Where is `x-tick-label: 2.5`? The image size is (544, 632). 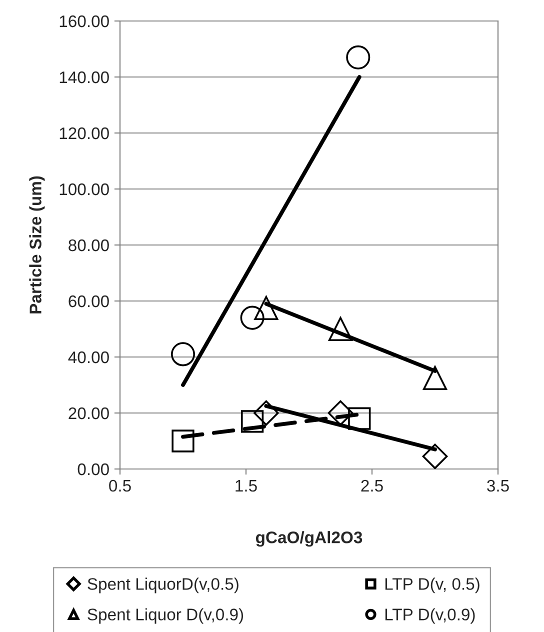
x-tick-label: 2.5 is located at coordinates (372, 486).